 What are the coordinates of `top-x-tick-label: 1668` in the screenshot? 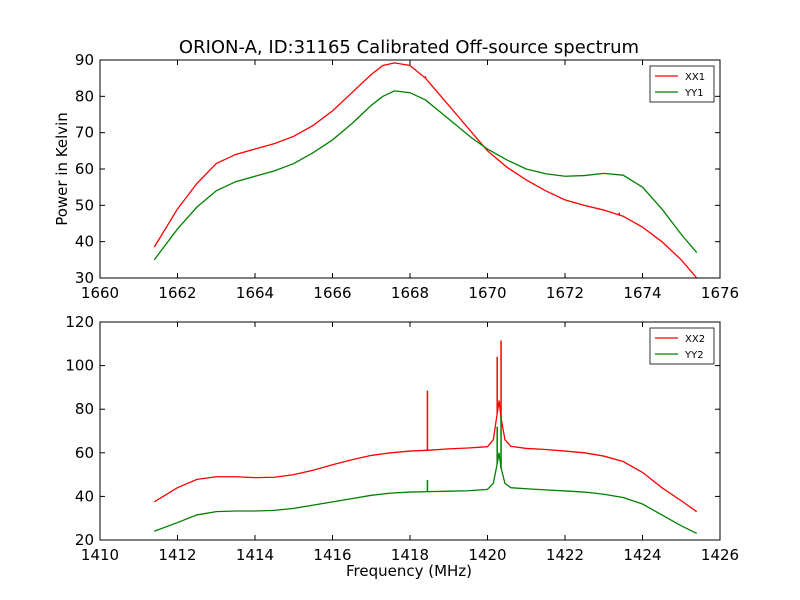 It's located at (410, 293).